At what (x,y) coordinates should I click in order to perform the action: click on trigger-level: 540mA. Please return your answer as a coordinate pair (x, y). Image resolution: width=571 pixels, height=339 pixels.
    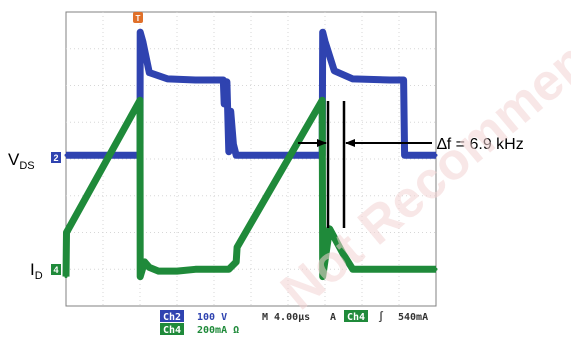
    Looking at the image, I should click on (413, 317).